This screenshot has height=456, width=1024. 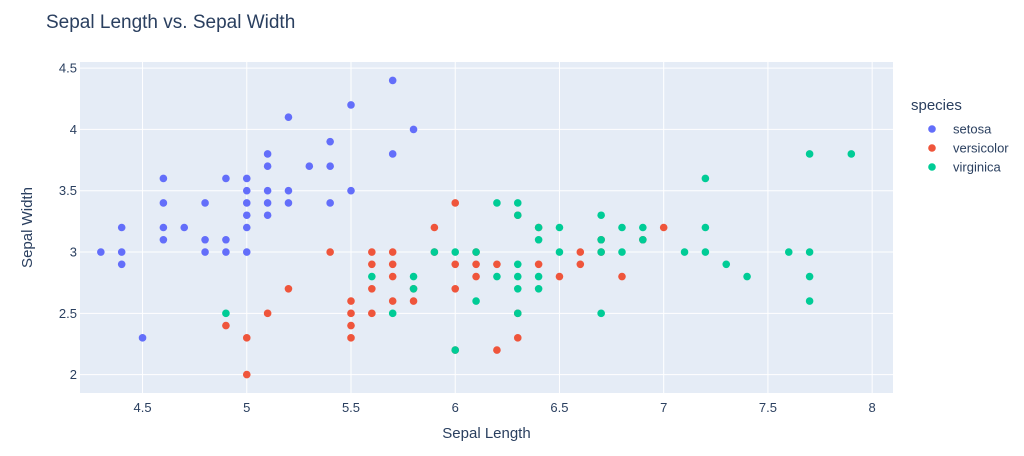 I want to click on y-tick-label: 2.5, so click(x=68, y=313).